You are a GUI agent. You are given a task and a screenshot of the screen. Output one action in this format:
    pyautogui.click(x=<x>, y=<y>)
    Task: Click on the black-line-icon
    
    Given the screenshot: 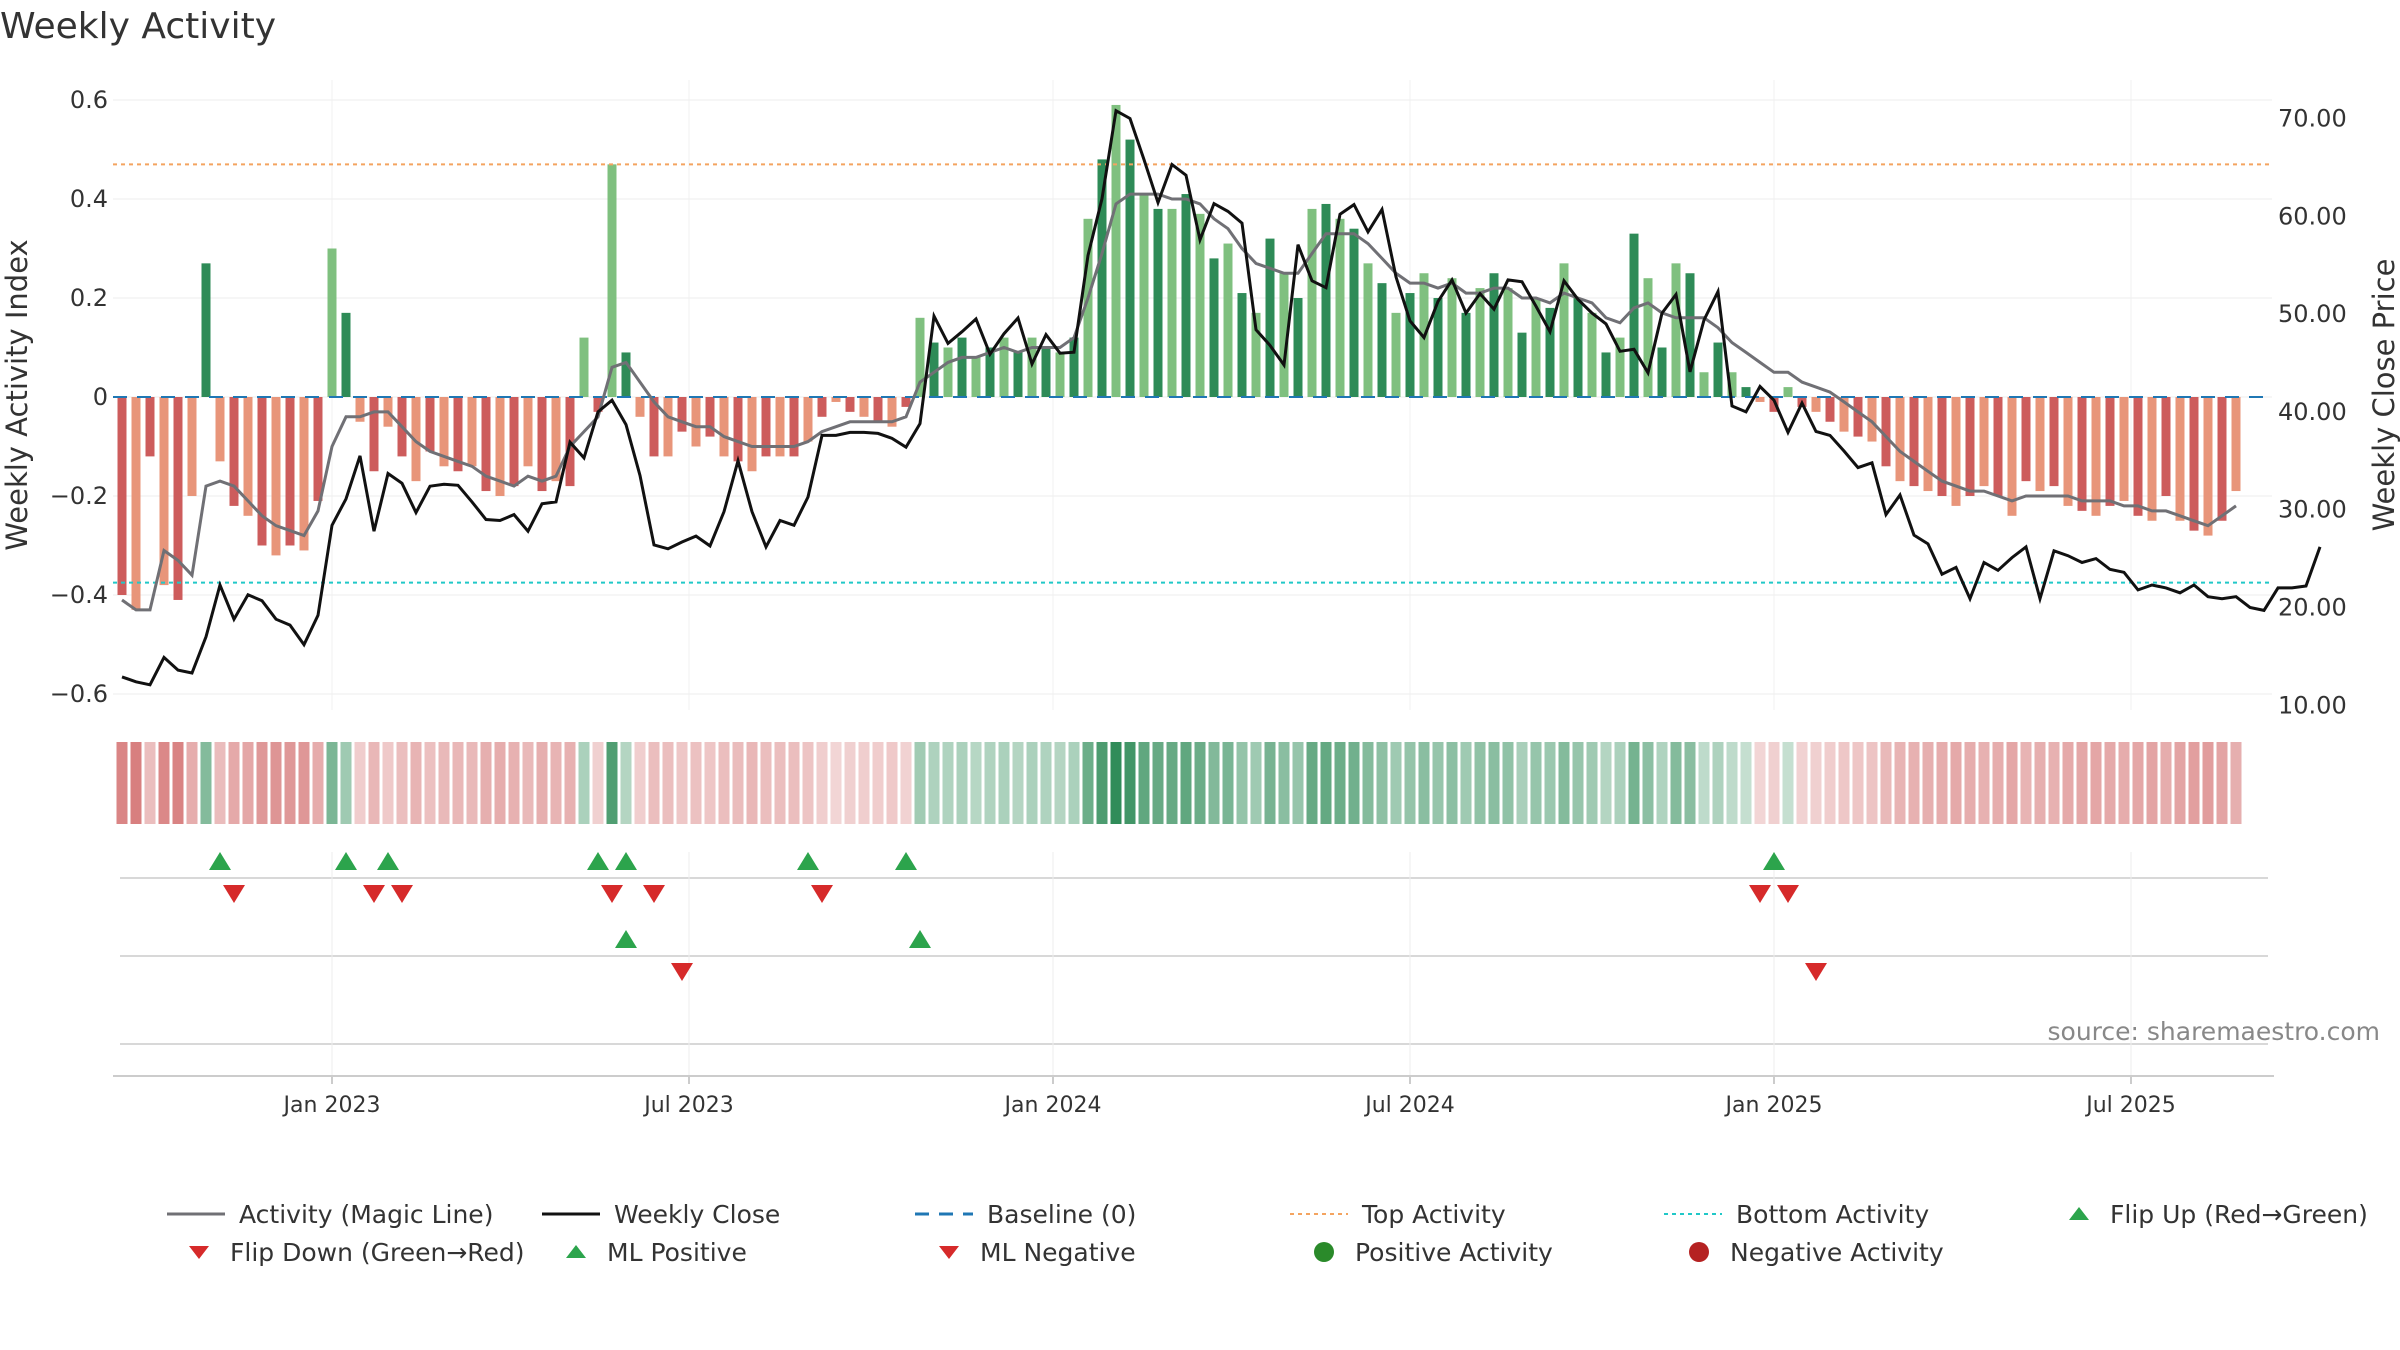 What is the action you would take?
    pyautogui.click(x=571, y=1214)
    